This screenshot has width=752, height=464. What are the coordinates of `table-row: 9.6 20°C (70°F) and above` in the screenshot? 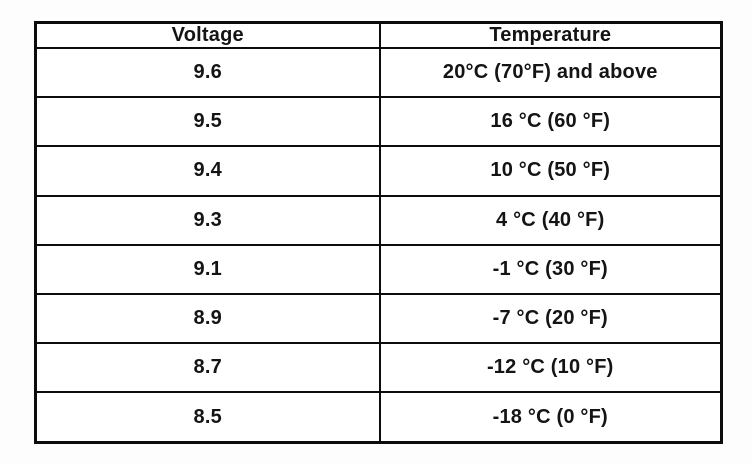 It's located at (378, 72).